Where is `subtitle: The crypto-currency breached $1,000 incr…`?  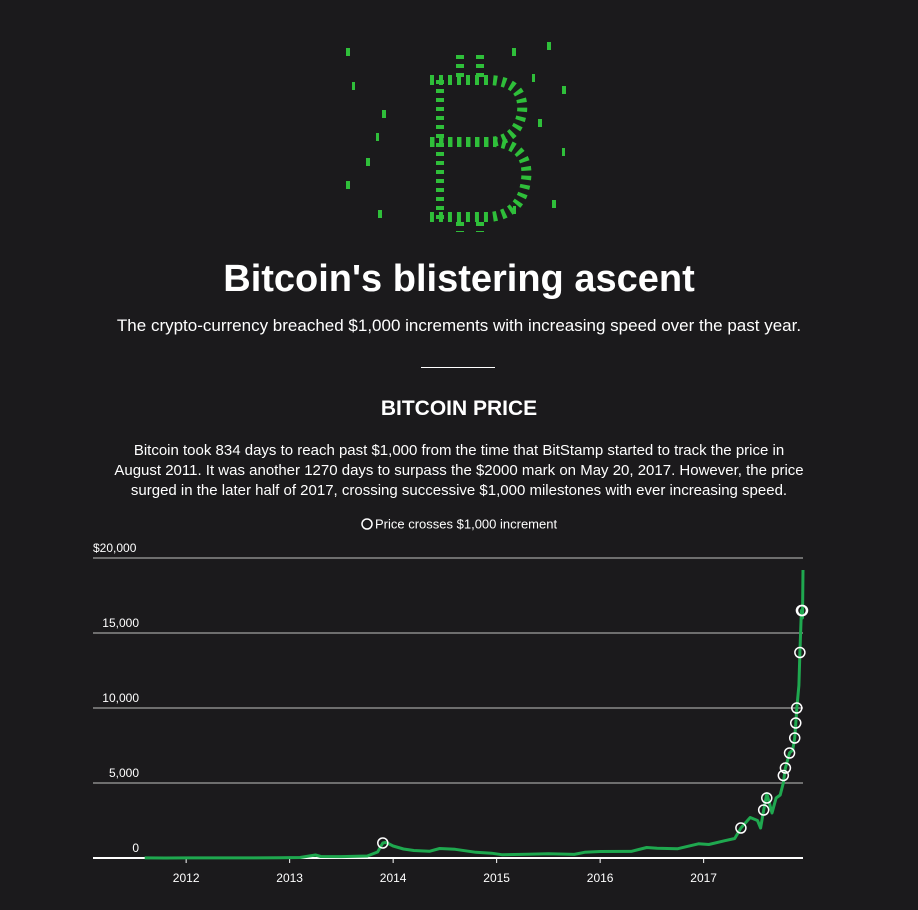
subtitle: The crypto-currency breached $1,000 incr… is located at coordinates (459, 325).